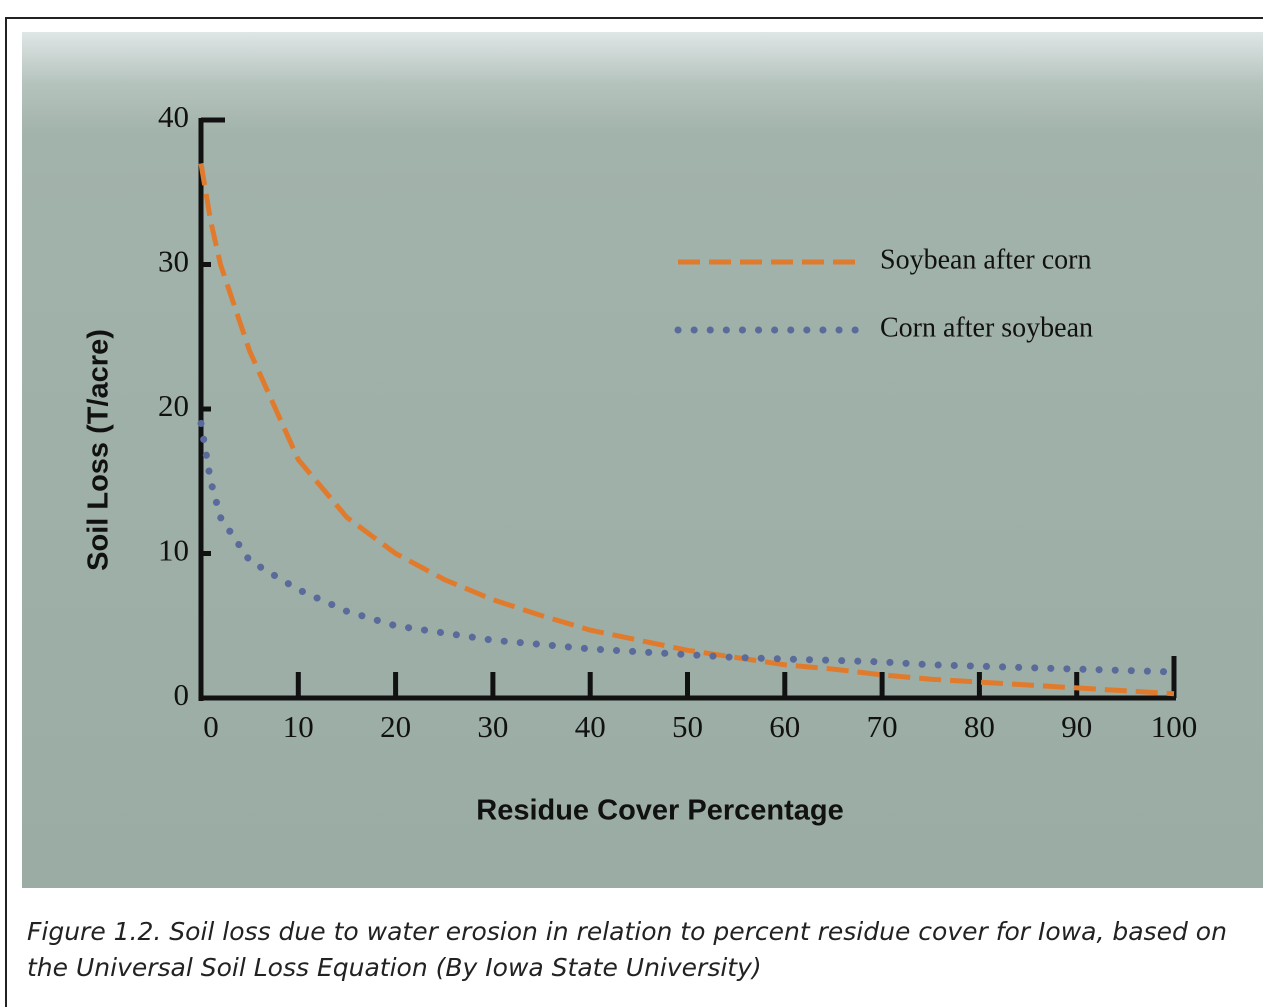 This screenshot has height=1007, width=1263. Describe the element at coordinates (492, 726) in the screenshot. I see `x-tick-label: 30` at that location.